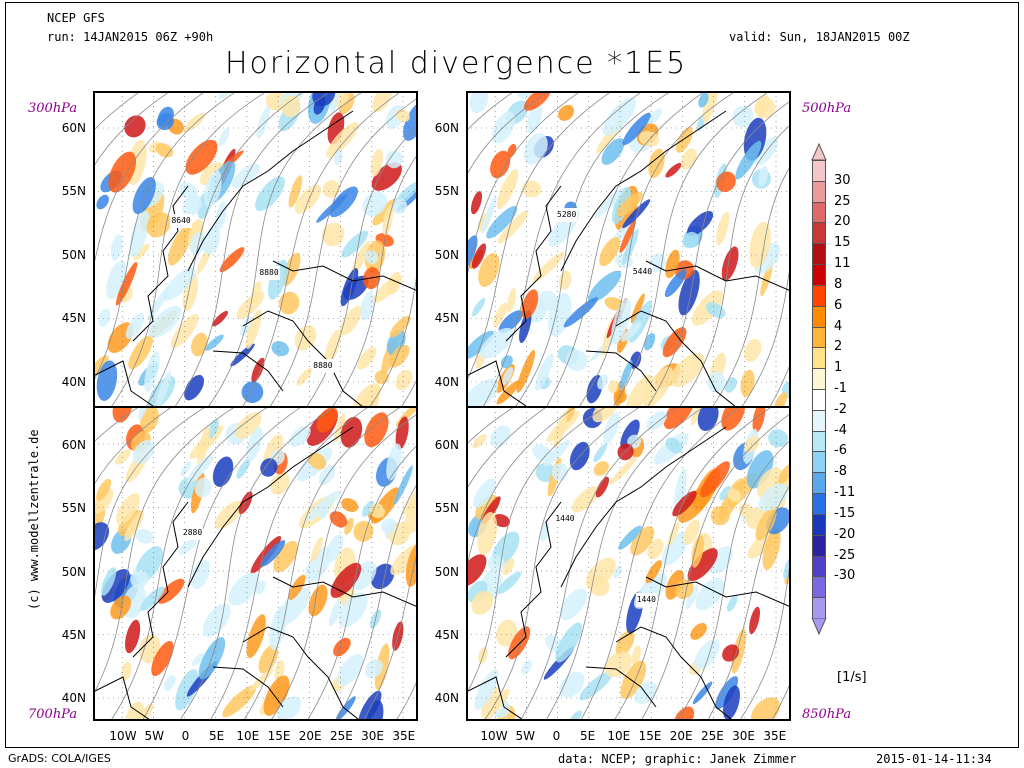 The image size is (1024, 768). I want to click on map-field, so click(255, 564).